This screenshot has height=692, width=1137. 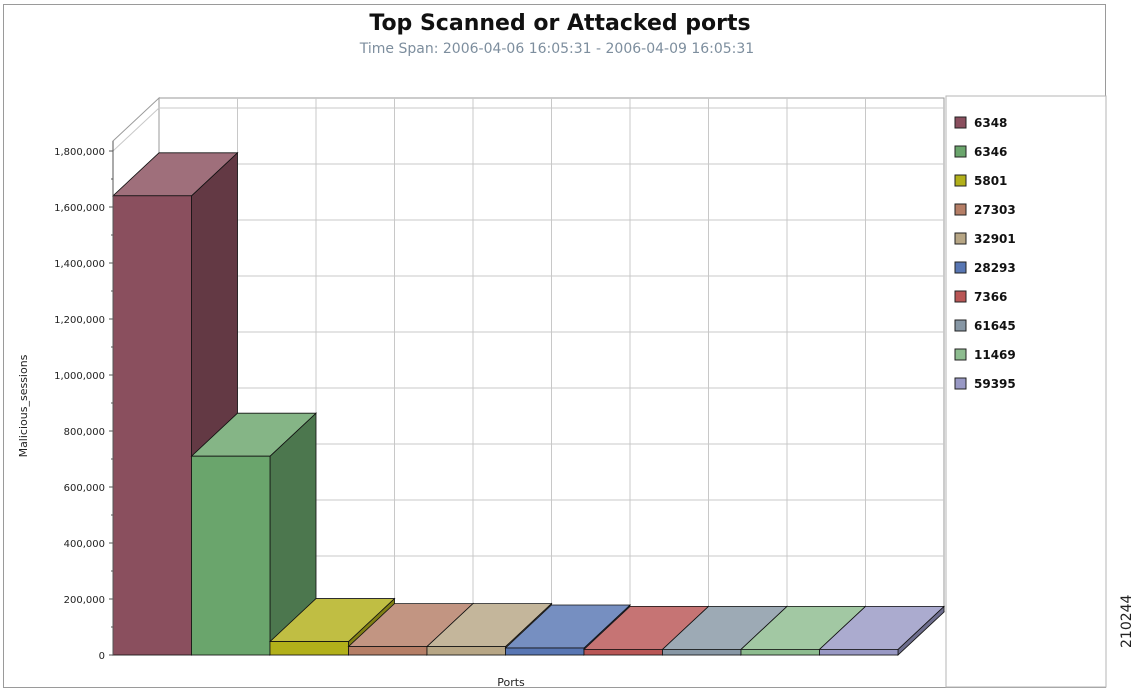 What do you see at coordinates (84, 600) in the screenshot?
I see `y-tick-label: 200,000` at bounding box center [84, 600].